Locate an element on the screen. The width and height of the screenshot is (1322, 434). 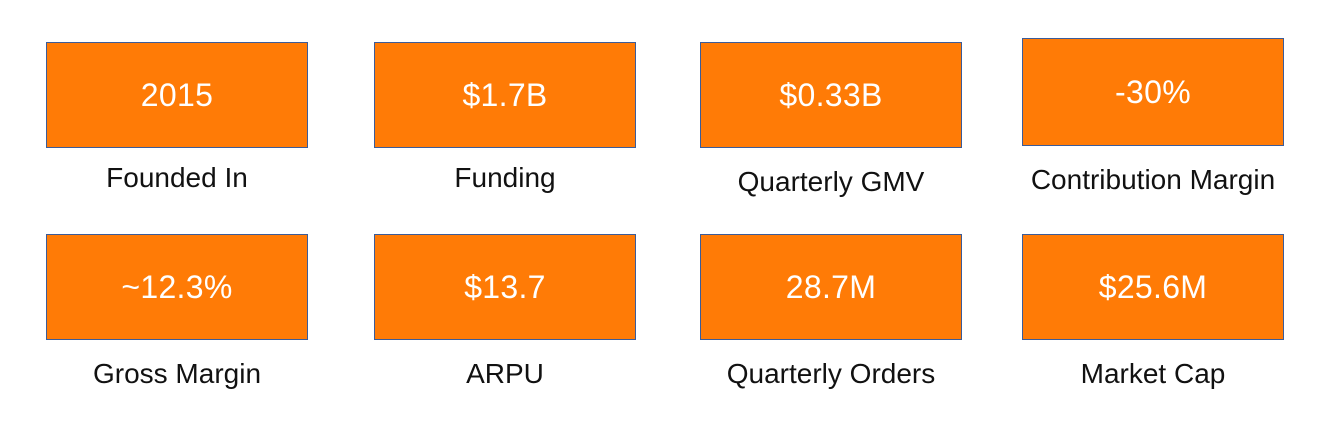
metric-value: 2015 is located at coordinates (177, 94).